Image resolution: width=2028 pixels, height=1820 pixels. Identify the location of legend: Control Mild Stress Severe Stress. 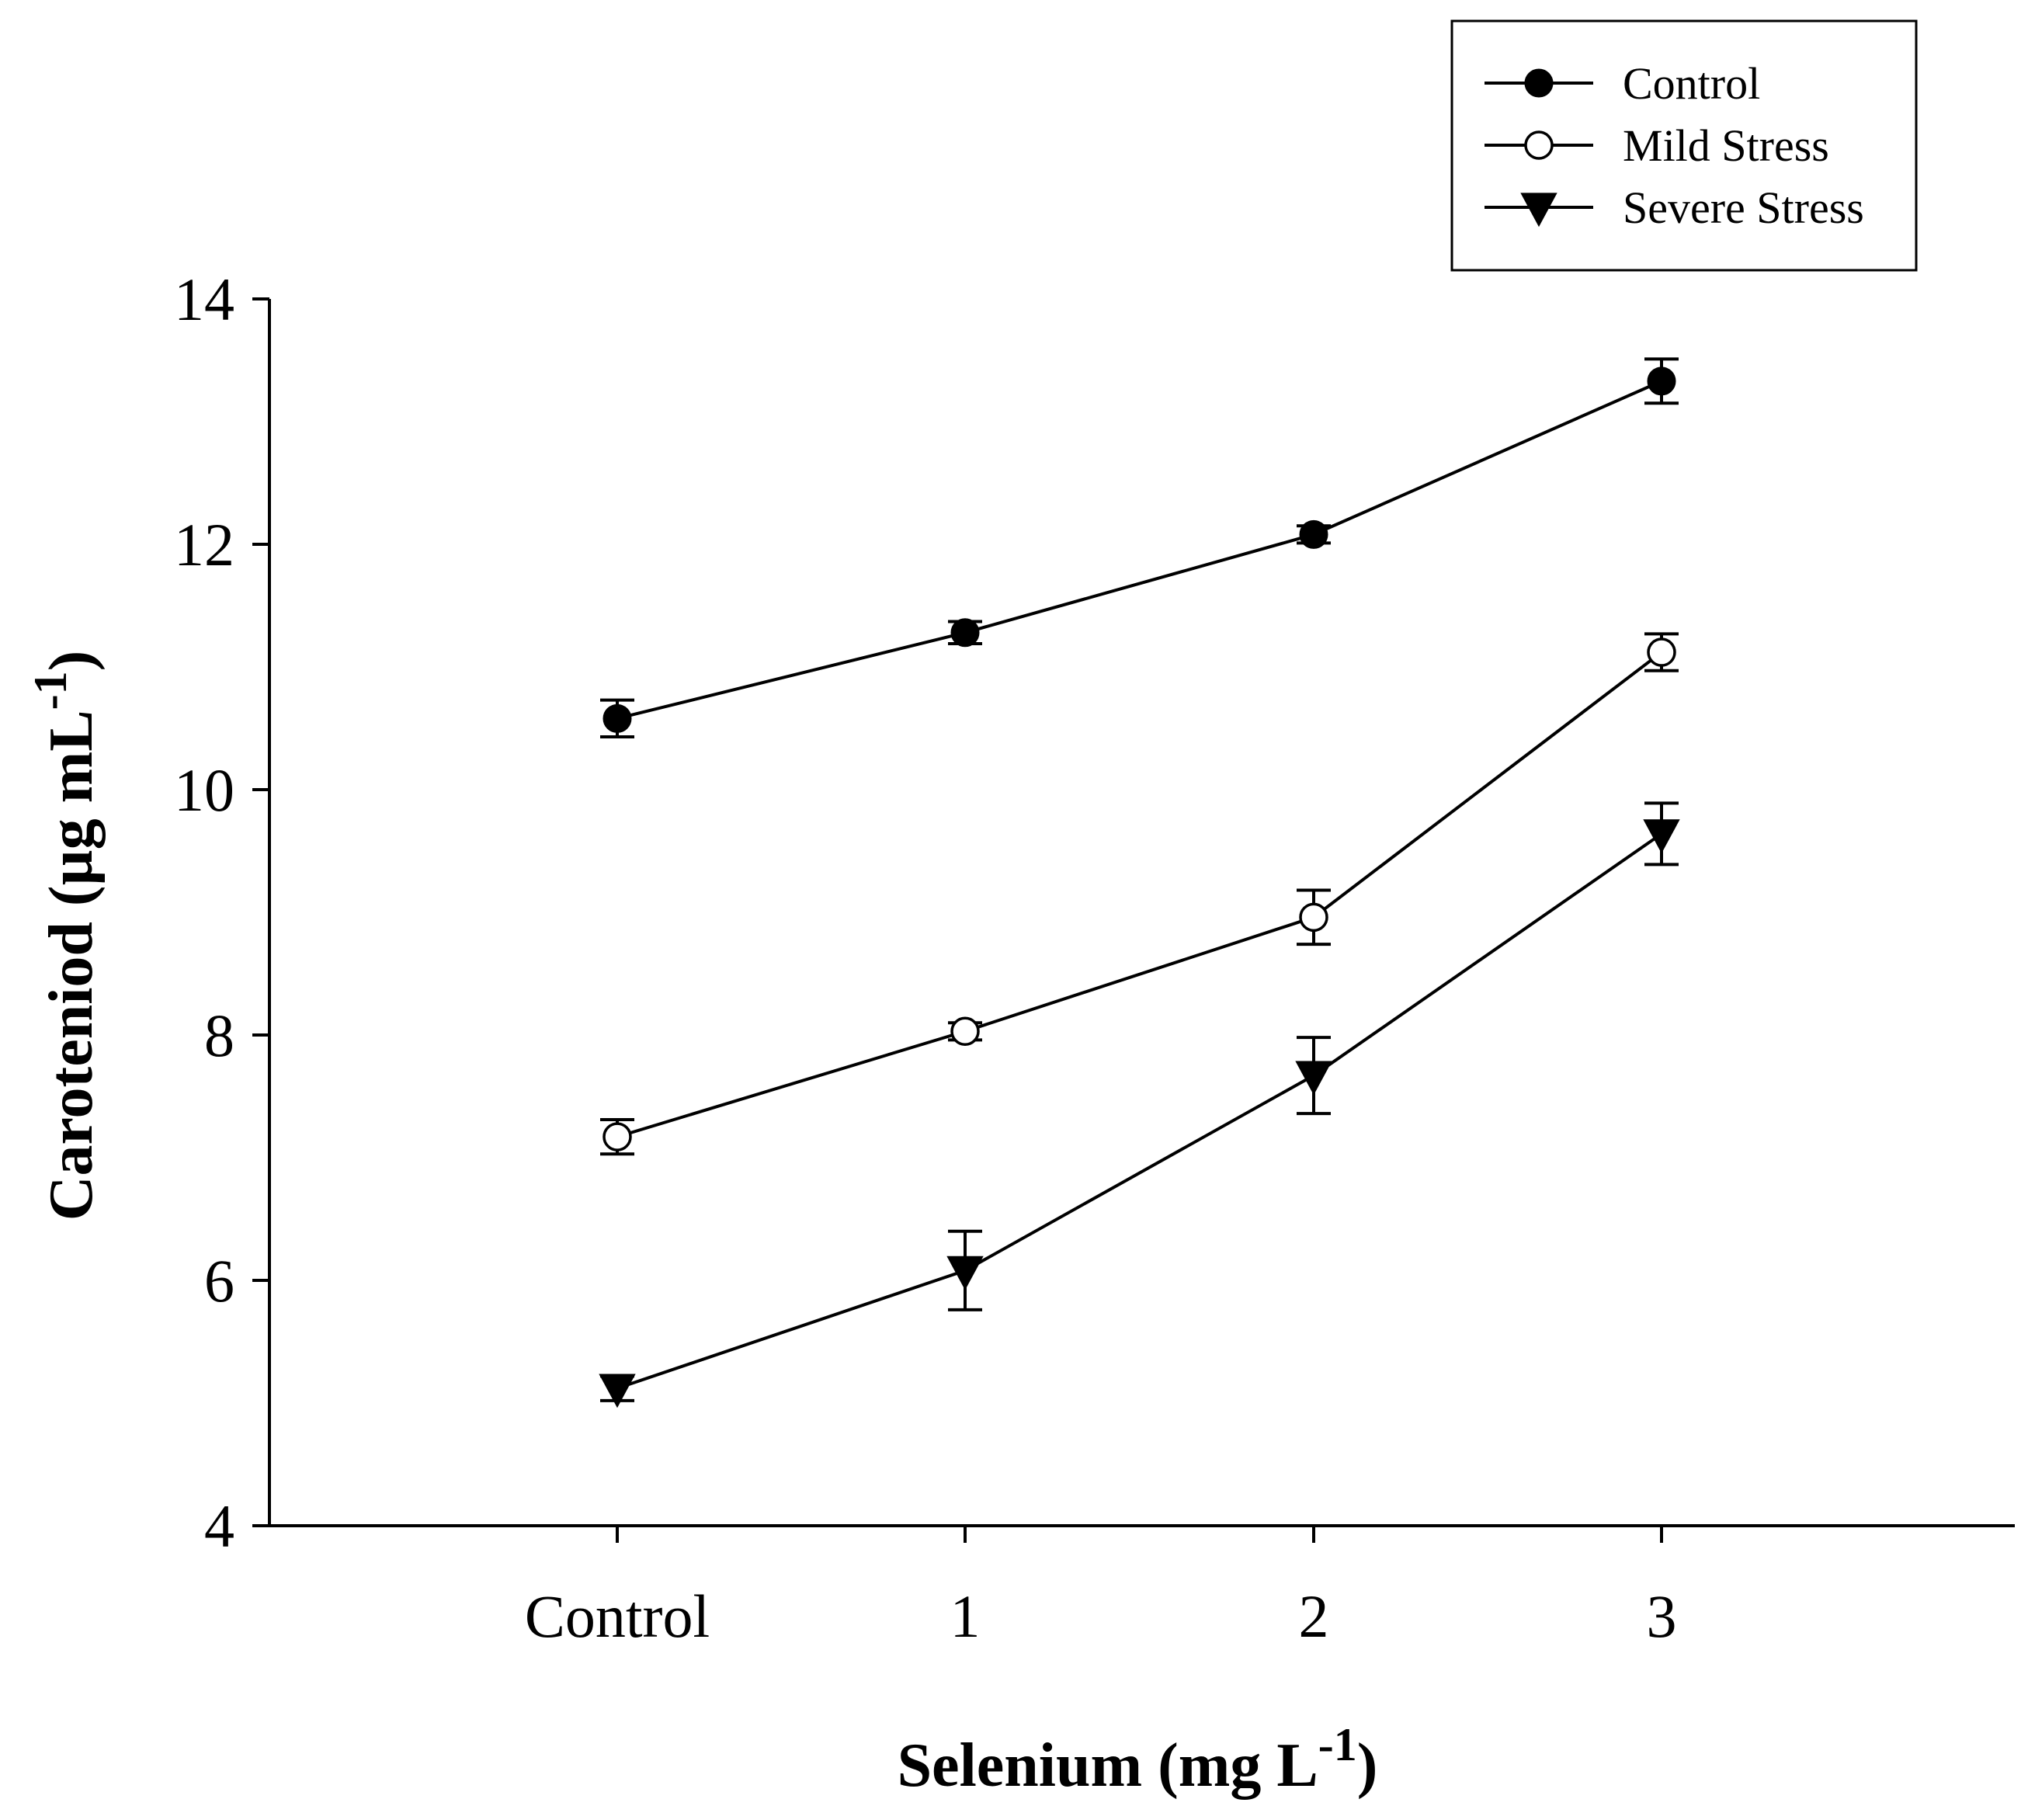
(1684, 146).